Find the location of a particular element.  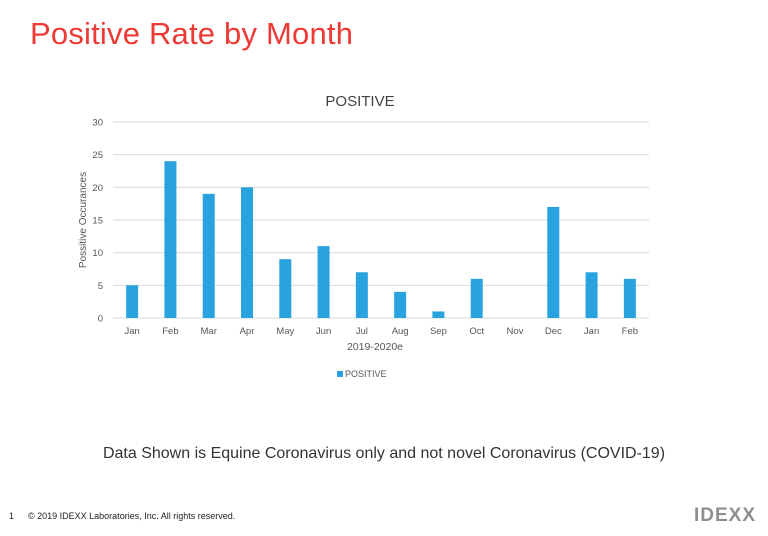

x-tick-label: Jun is located at coordinates (323, 331).